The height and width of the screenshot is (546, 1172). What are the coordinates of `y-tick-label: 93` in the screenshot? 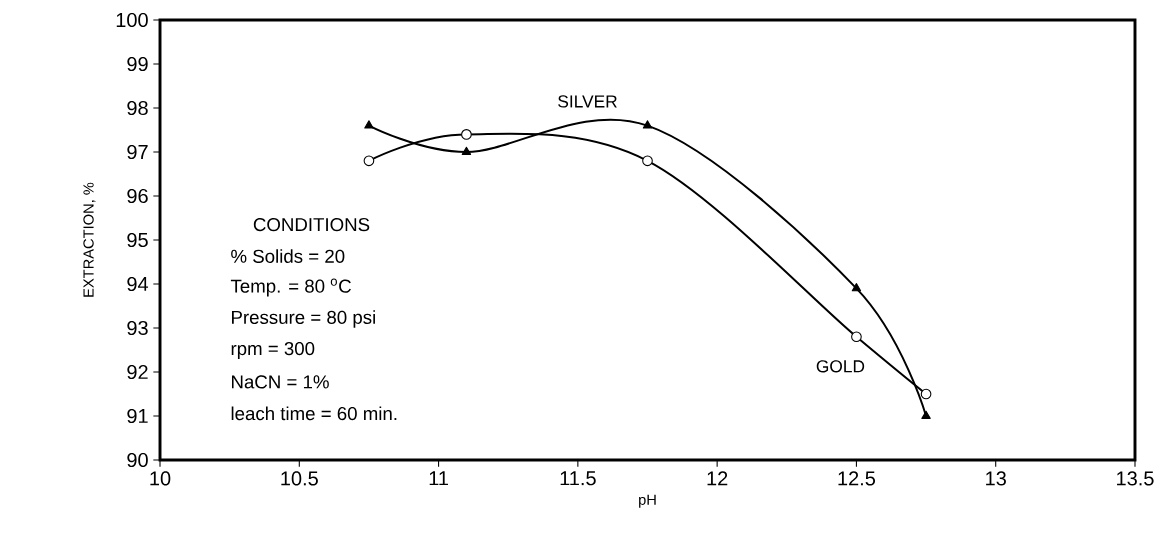 It's located at (137, 328).